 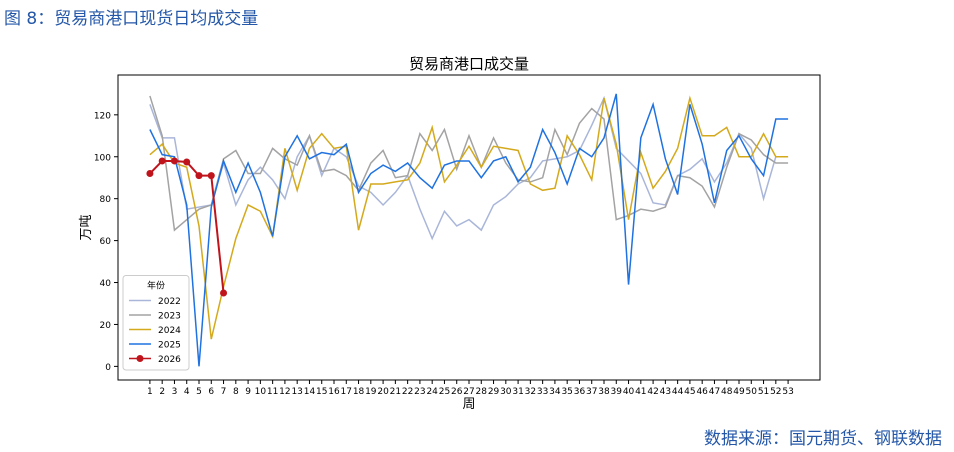 What do you see at coordinates (775, 392) in the screenshot?
I see `x-tick-label: 52` at bounding box center [775, 392].